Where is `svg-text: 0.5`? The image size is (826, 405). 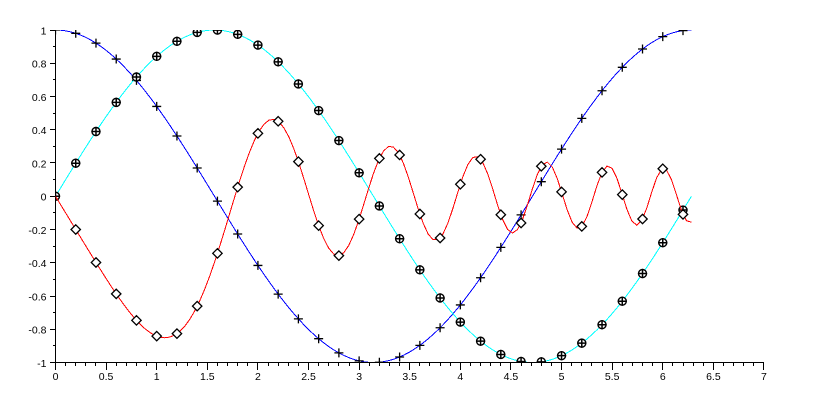 svg-text: 0.5 is located at coordinates (106, 377).